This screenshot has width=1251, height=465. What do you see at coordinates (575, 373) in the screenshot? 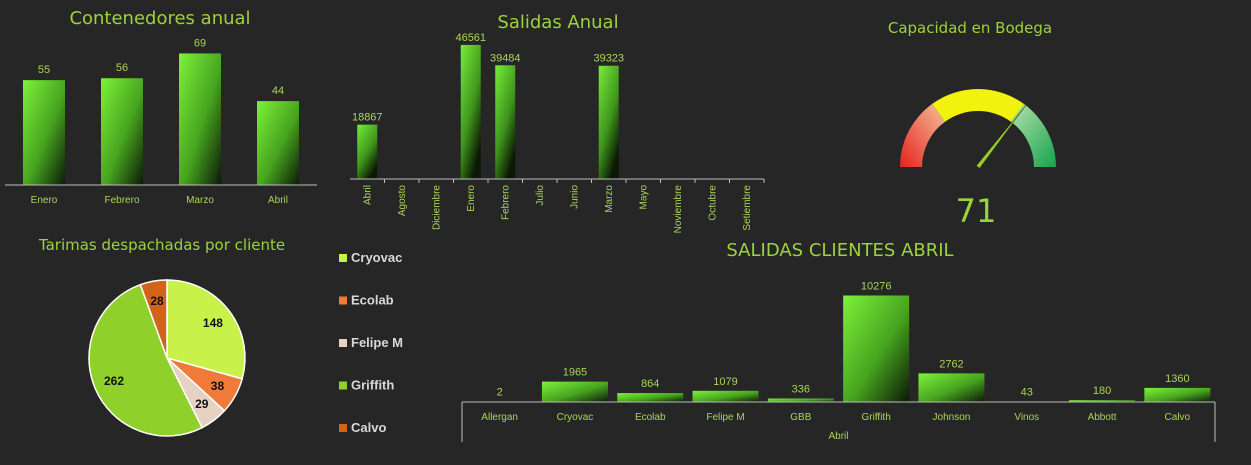
I see `clientes-value-label: 1965` at bounding box center [575, 373].